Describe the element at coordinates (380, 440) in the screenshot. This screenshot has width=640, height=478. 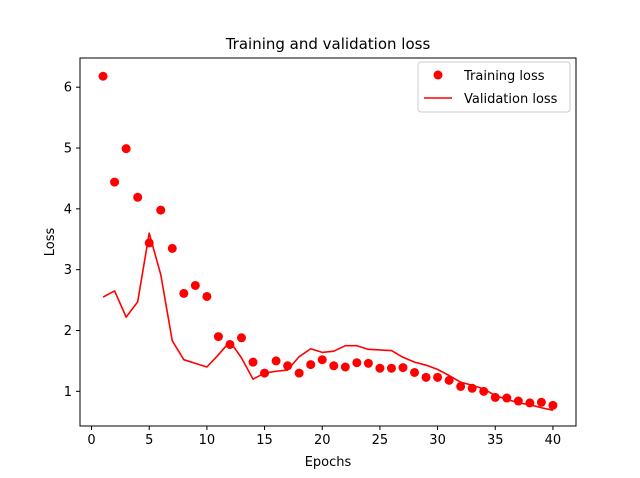
I see `x-tick-label: 25` at that location.